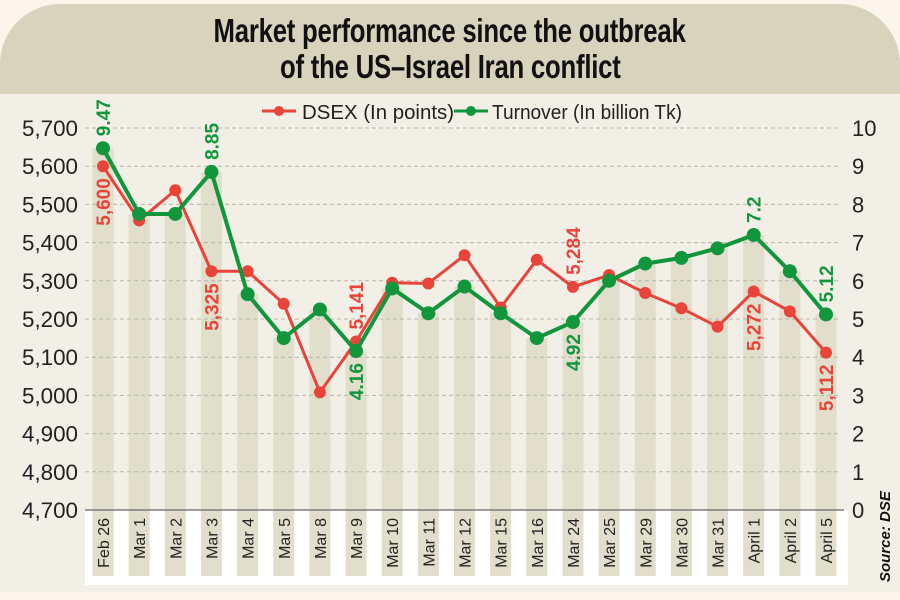 Image resolution: width=900 pixels, height=600 pixels. Describe the element at coordinates (357, 538) in the screenshot. I see `x-axis-date-label: Mar 9` at that location.